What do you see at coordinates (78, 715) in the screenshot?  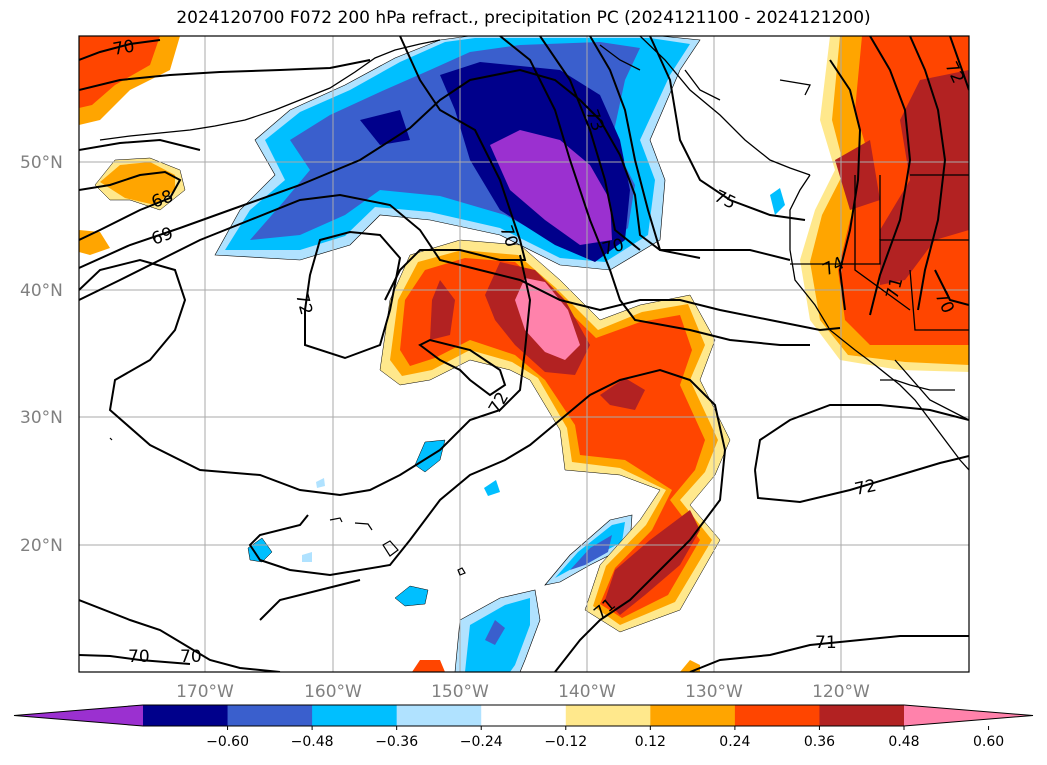 I see `colorbar-extend-left` at bounding box center [78, 715].